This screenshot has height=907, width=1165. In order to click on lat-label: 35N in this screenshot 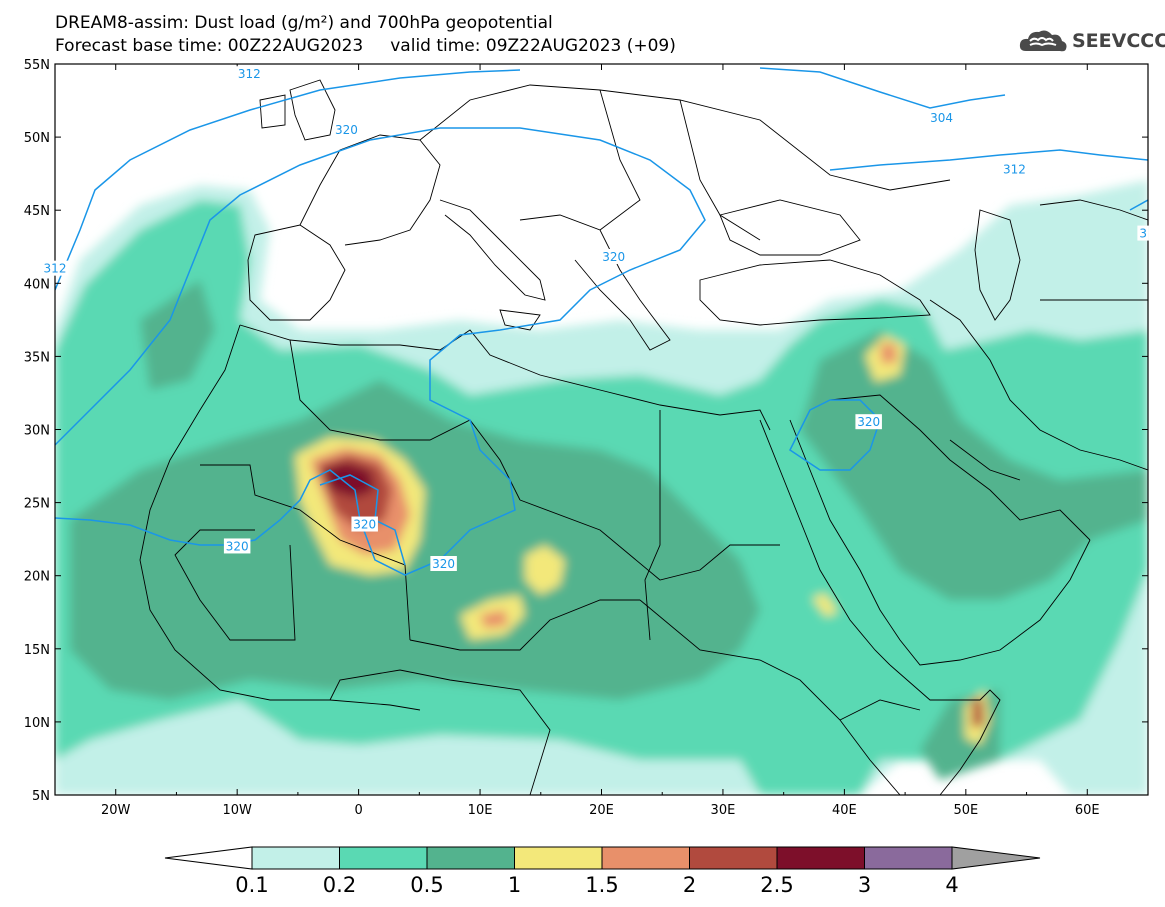, I will do `click(37, 357)`.